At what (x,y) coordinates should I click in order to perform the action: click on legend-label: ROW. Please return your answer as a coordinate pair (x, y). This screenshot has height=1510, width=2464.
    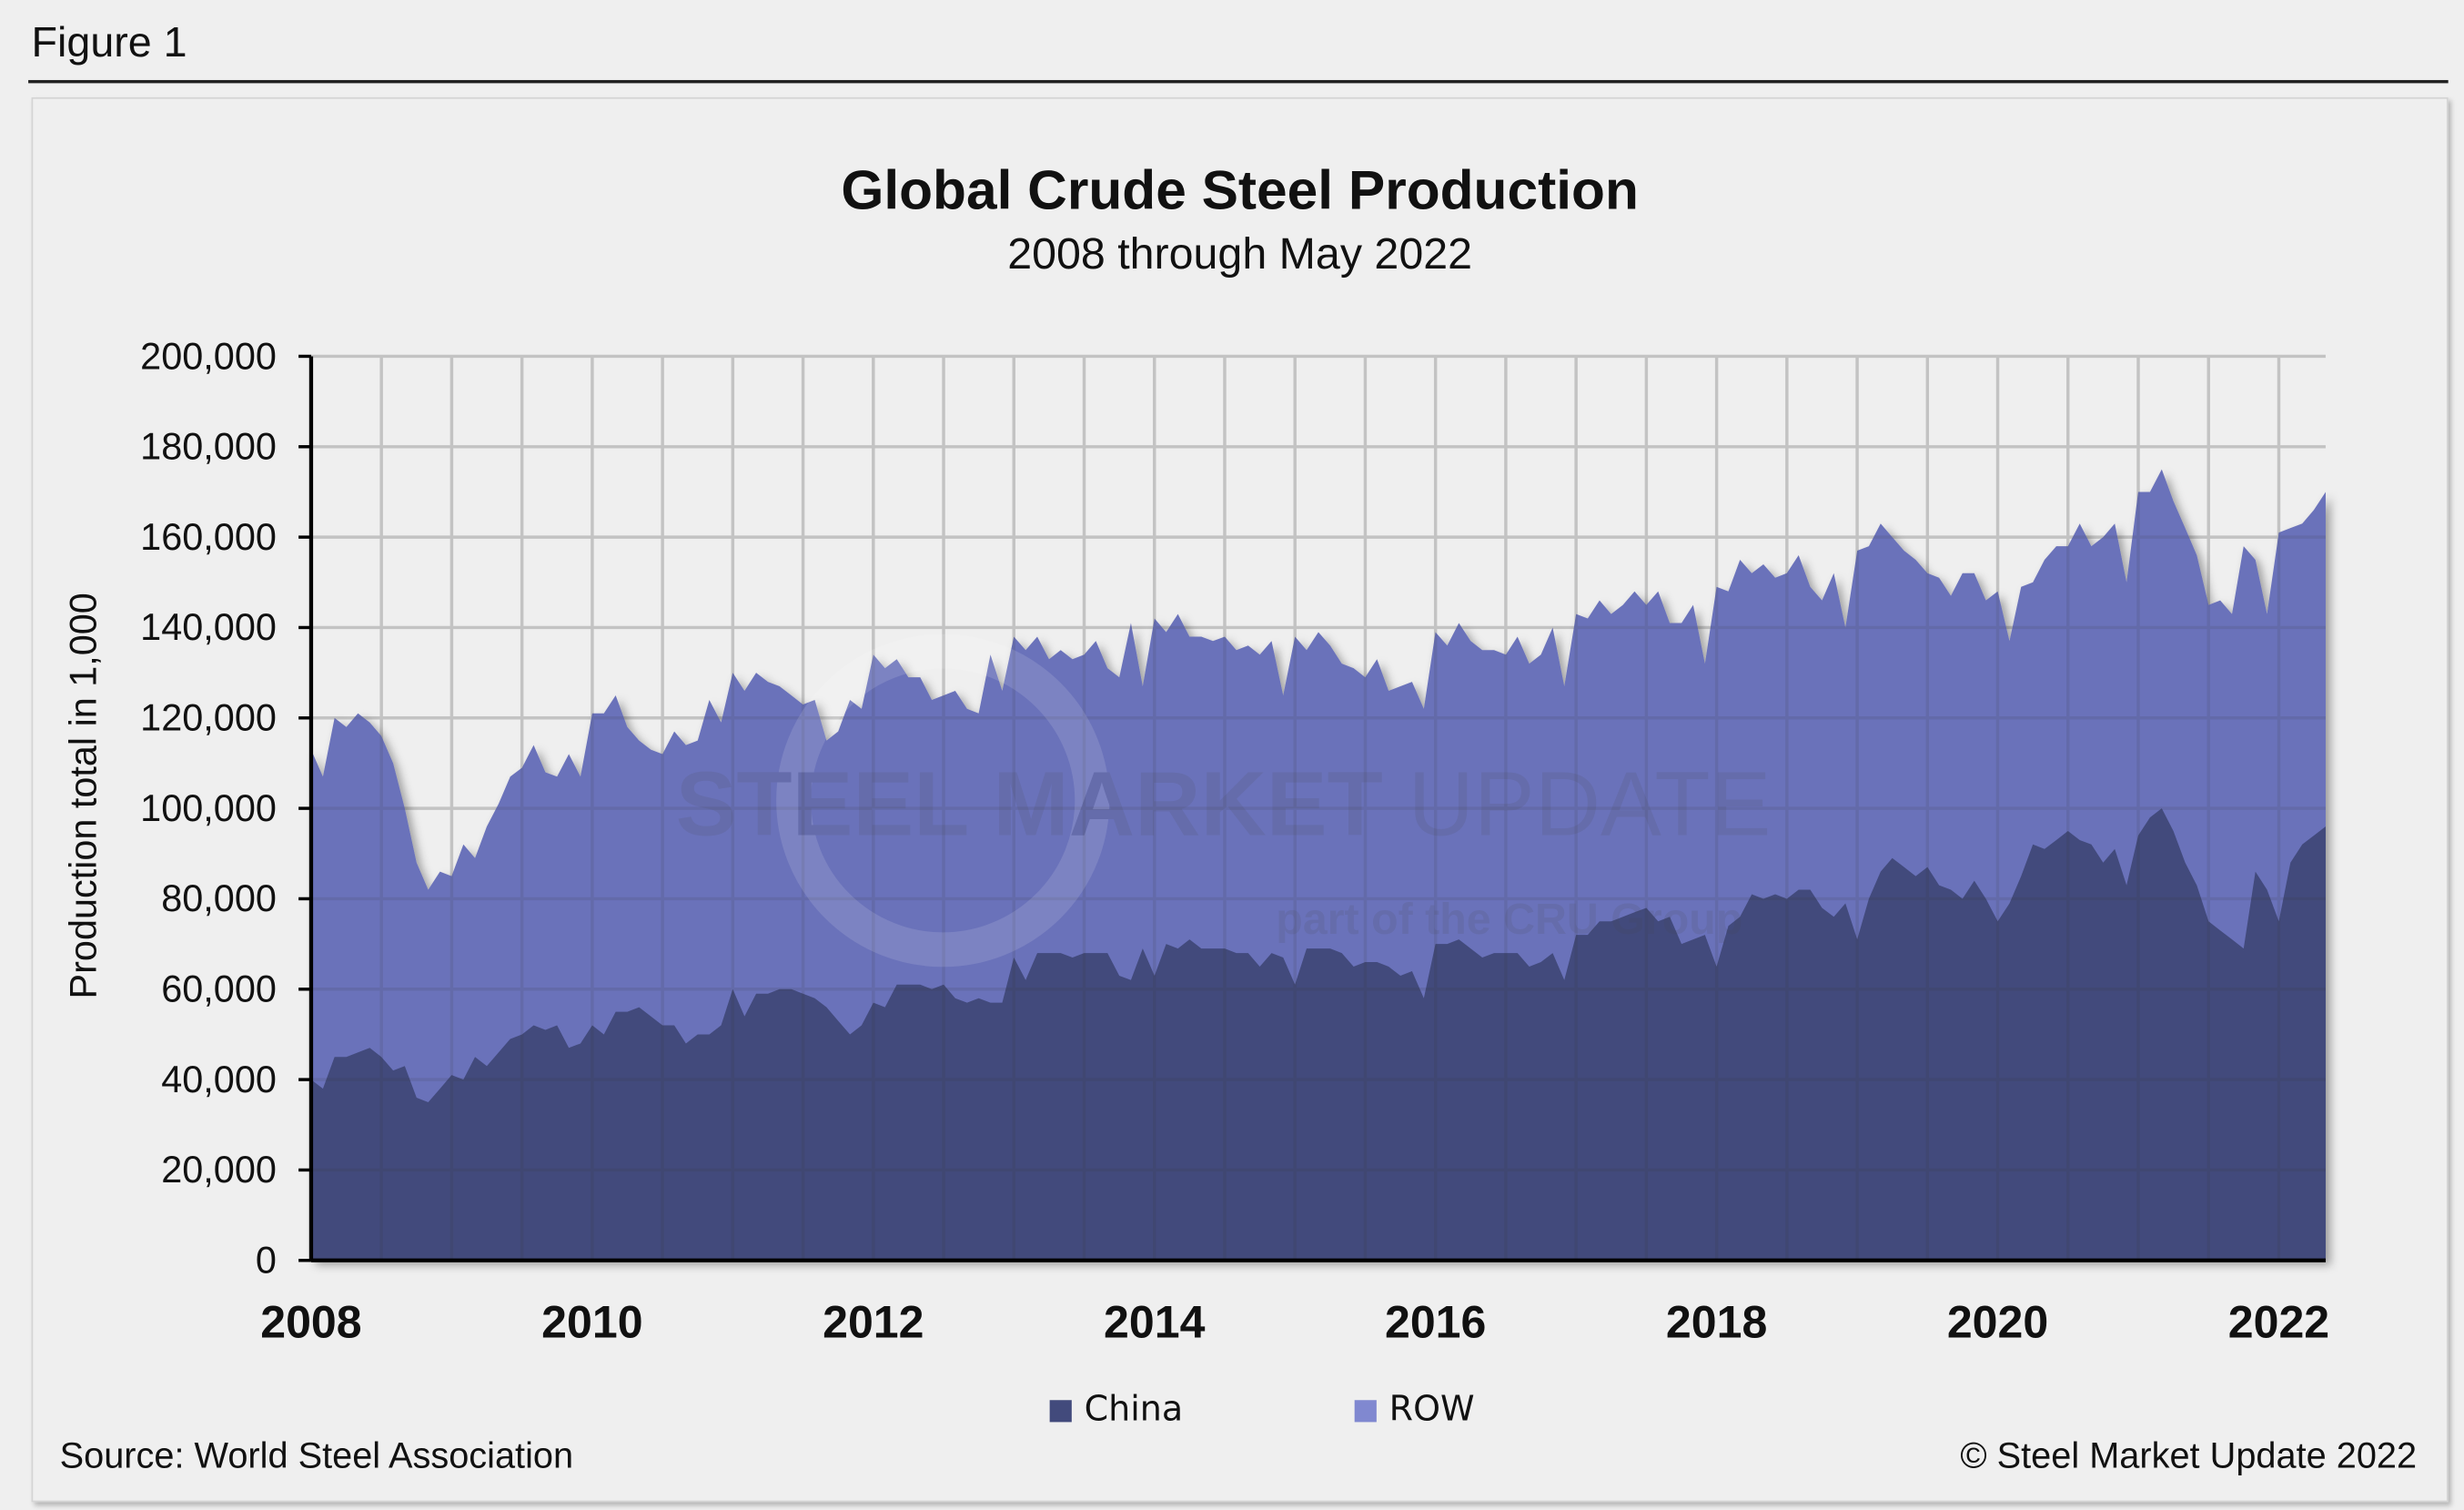
    Looking at the image, I should click on (1432, 1410).